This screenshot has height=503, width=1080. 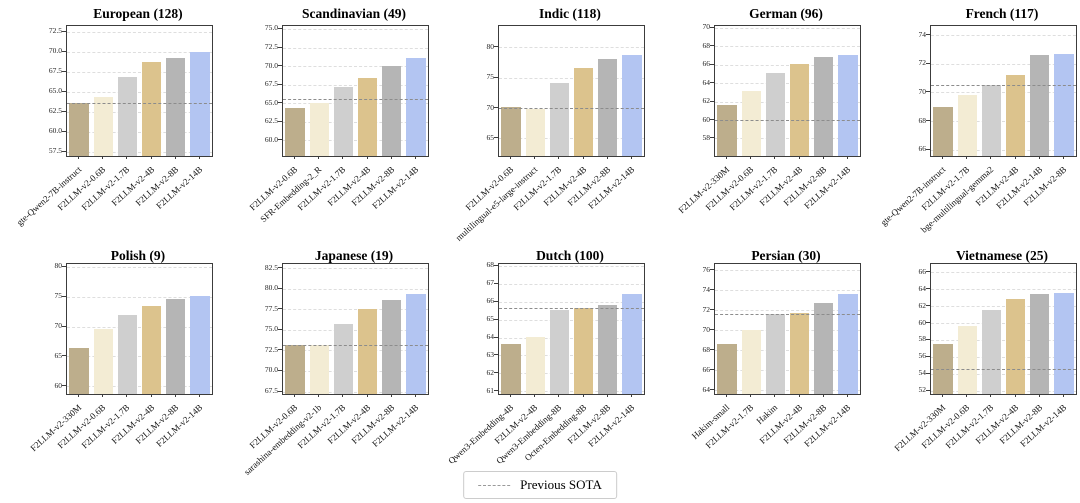 What do you see at coordinates (727, 369) in the screenshot?
I see `bar-Hakim-small` at bounding box center [727, 369].